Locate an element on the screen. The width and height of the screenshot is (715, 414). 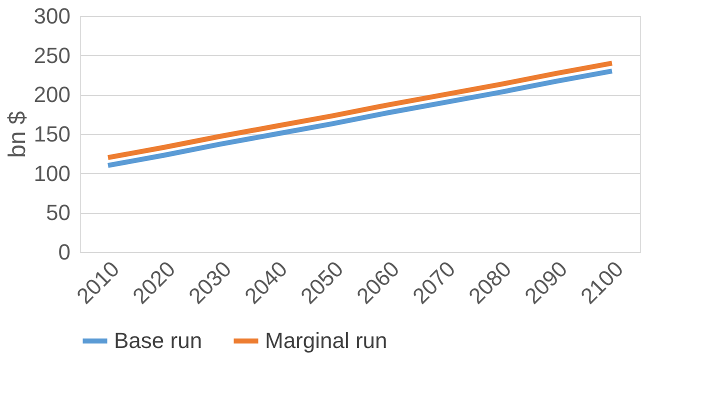
legend-label: Base run is located at coordinates (158, 340).